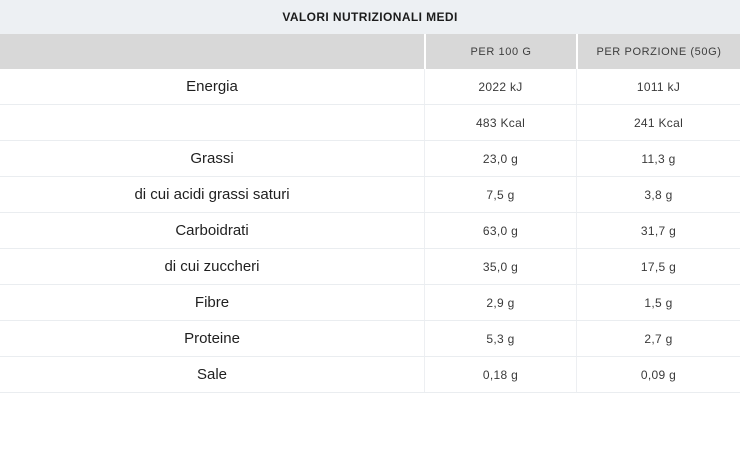 This screenshot has width=740, height=461. What do you see at coordinates (212, 51) in the screenshot?
I see `column-header-empty` at bounding box center [212, 51].